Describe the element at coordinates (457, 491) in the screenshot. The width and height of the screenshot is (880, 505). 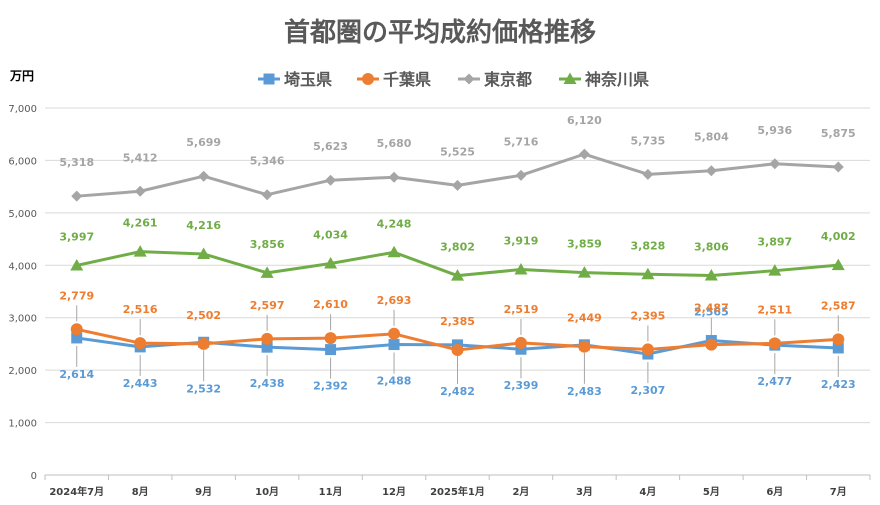
I see `x-tick-label: 2025年1月` at that location.